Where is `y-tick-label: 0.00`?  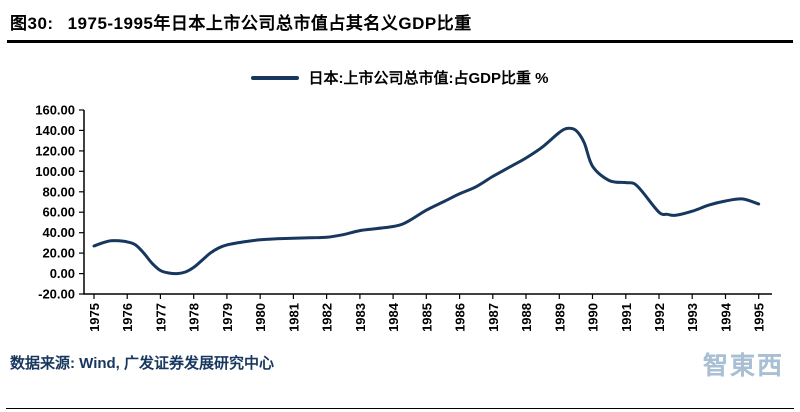 y-tick-label: 0.00 is located at coordinates (62, 273).